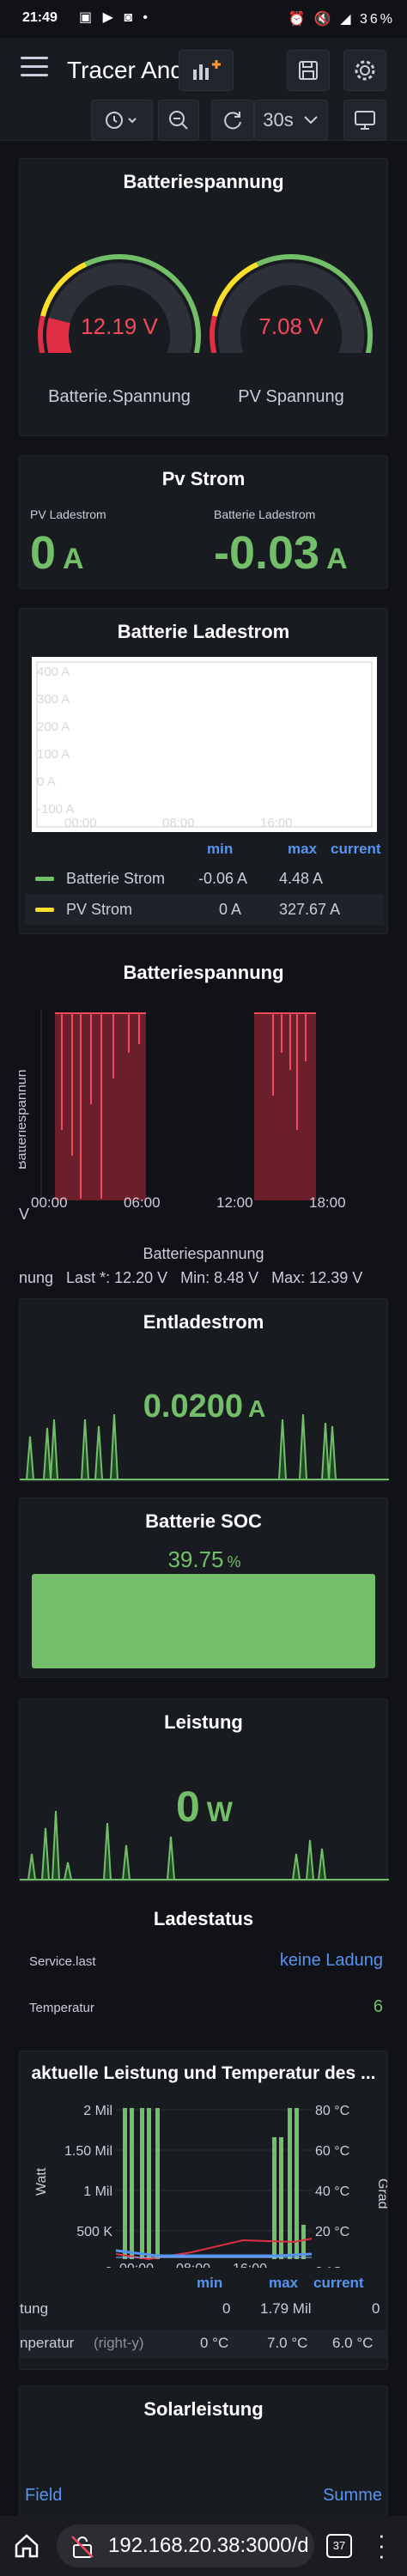 The height and width of the screenshot is (2576, 407). I want to click on battery-soc-panel: Batterie SOC 39.75%, so click(203, 1588).